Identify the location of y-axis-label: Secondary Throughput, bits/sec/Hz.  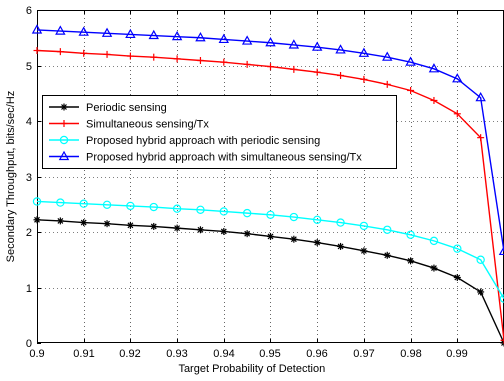
(11, 177).